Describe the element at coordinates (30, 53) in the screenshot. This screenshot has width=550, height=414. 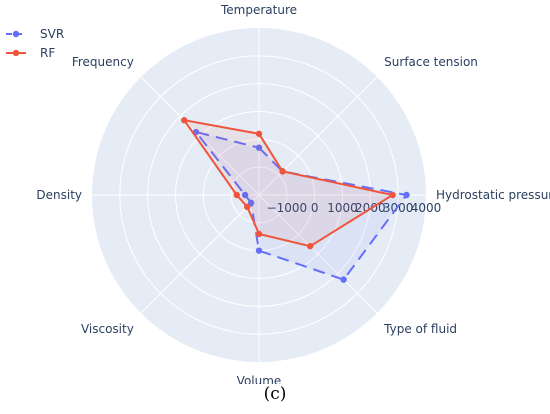
I see `legend-item-rf: RF` at that location.